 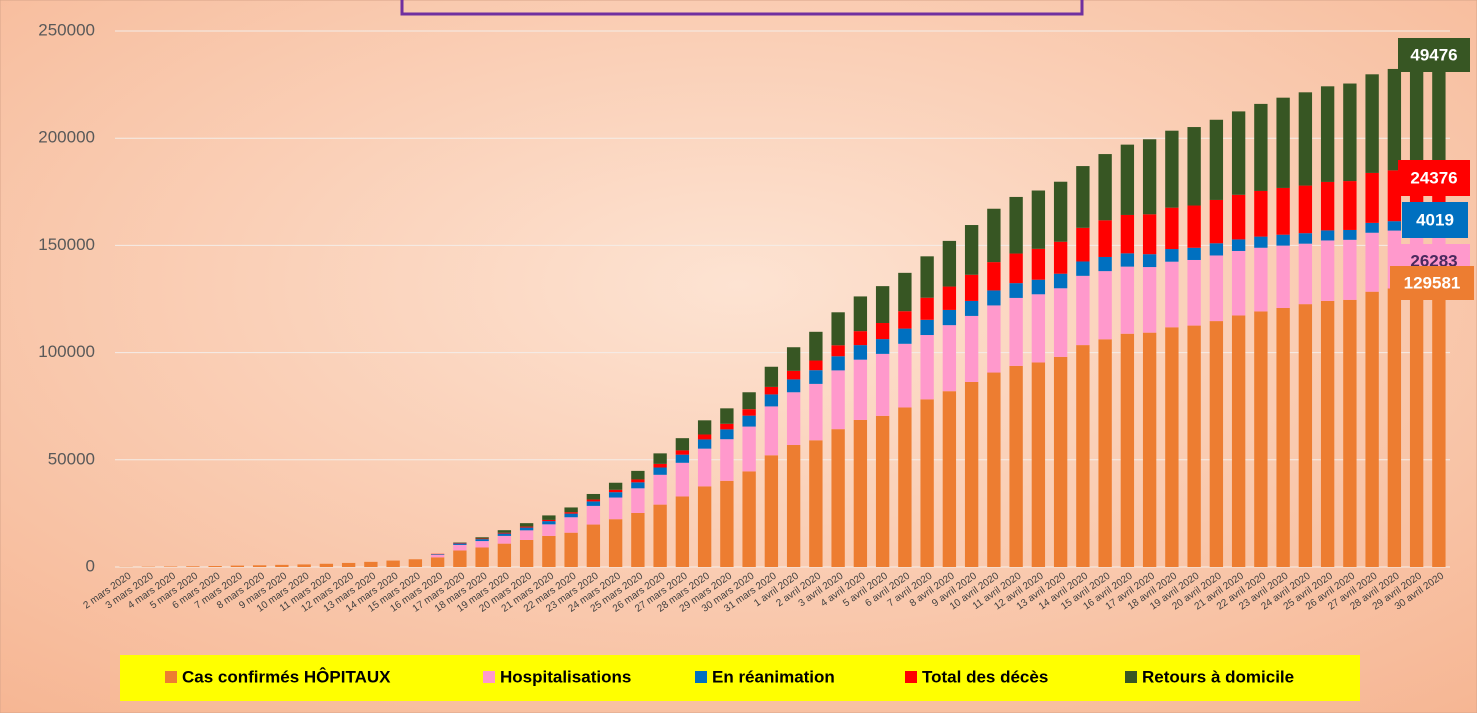 I want to click on value-label: 49476, so click(x=1433, y=54).